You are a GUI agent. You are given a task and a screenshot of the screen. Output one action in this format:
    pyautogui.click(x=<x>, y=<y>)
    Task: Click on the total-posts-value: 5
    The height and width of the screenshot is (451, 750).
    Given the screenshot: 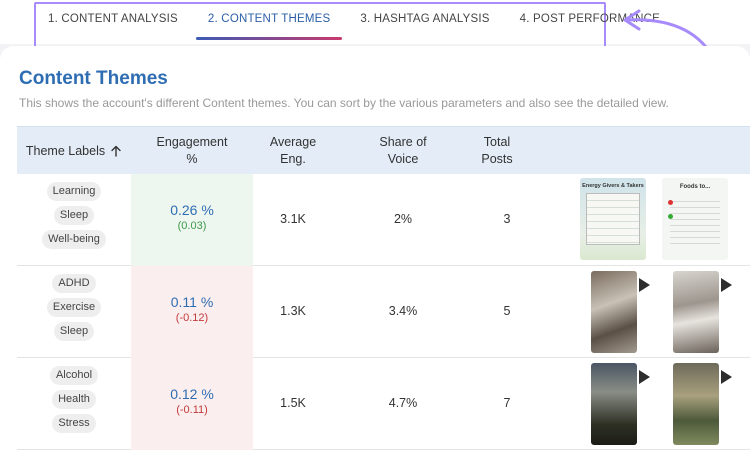 What is the action you would take?
    pyautogui.click(x=507, y=311)
    